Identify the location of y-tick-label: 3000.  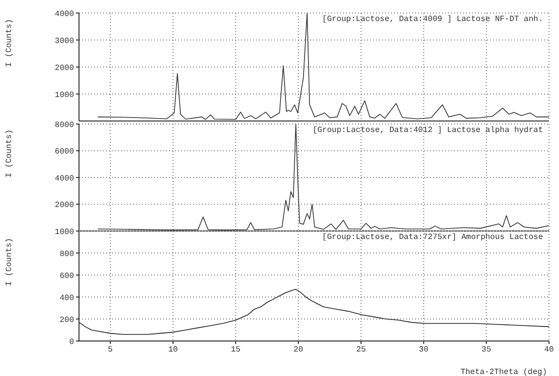
(64, 41).